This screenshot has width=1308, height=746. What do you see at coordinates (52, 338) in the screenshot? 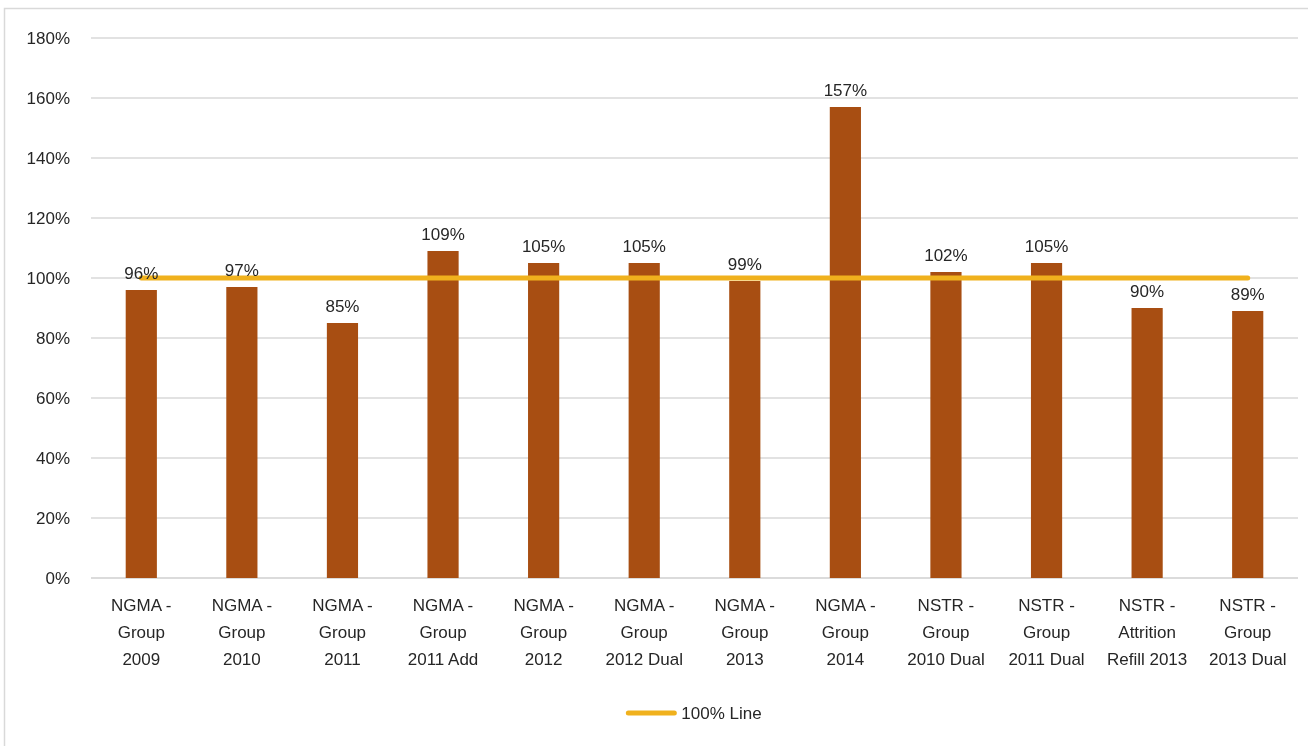
I see `y-tick-label: 80%` at bounding box center [52, 338].